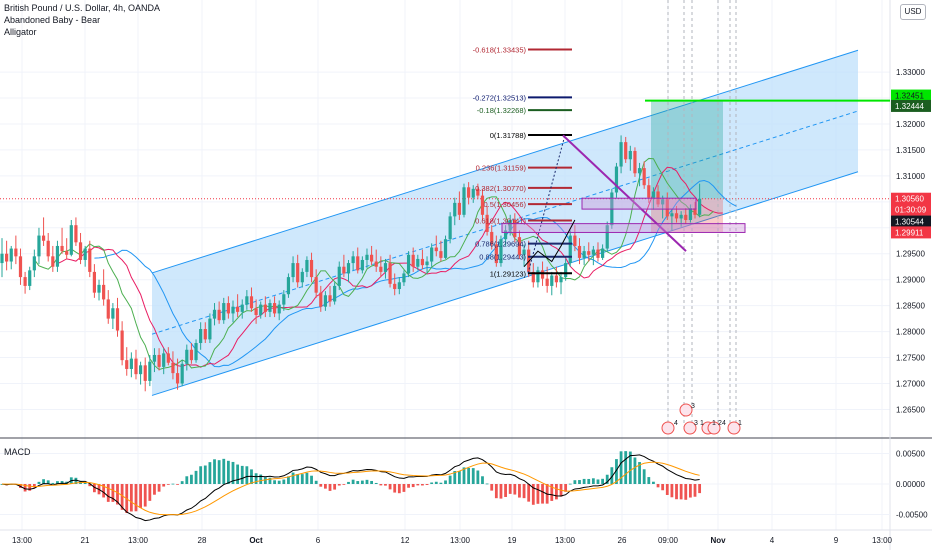 The width and height of the screenshot is (932, 550). What do you see at coordinates (623, 228) in the screenshot?
I see `demand-zone` at bounding box center [623, 228].